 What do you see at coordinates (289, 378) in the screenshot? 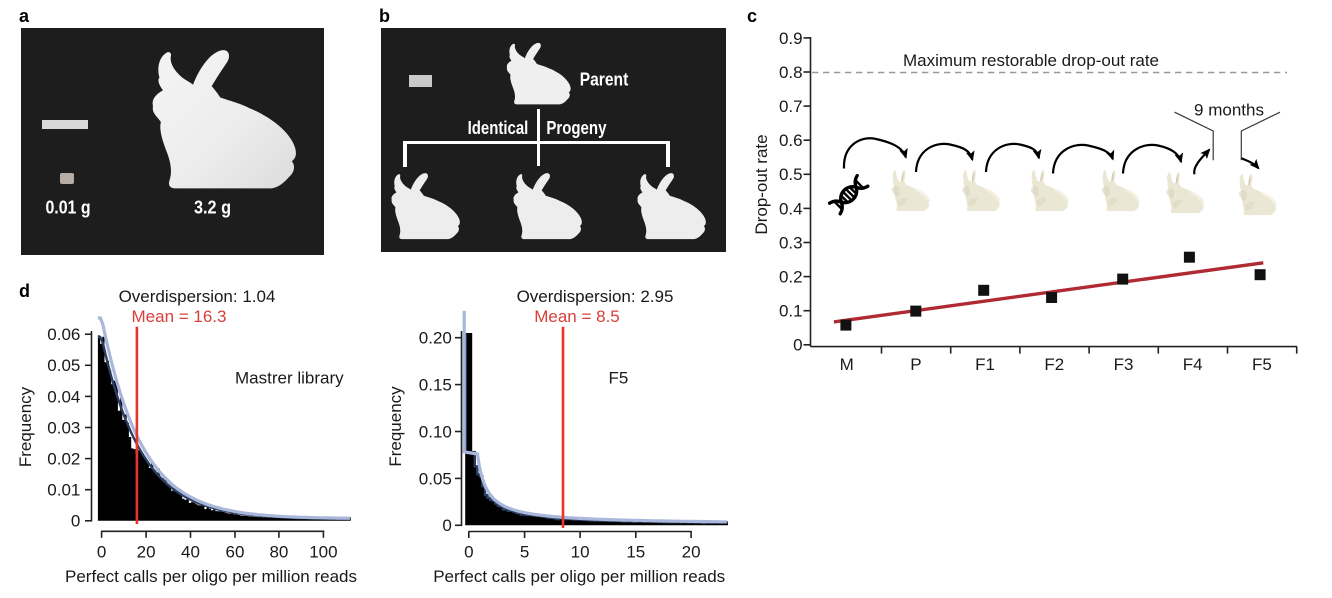
I see `svg-text: Mastrer library` at bounding box center [289, 378].